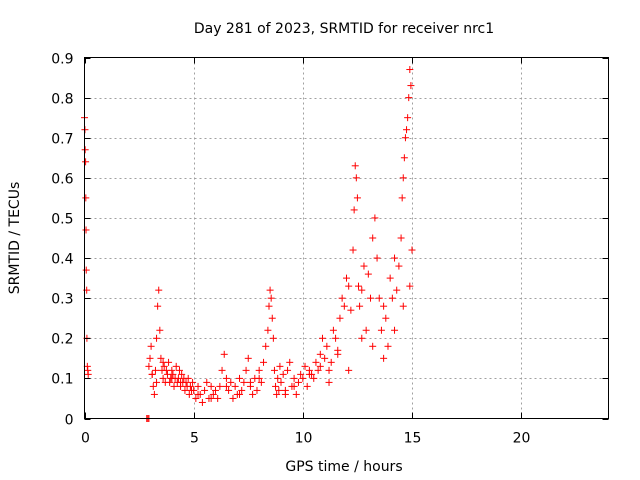 The height and width of the screenshot is (480, 640). Describe the element at coordinates (15, 238) in the screenshot. I see `y-axis-label: SRMTID / TECUs` at that location.